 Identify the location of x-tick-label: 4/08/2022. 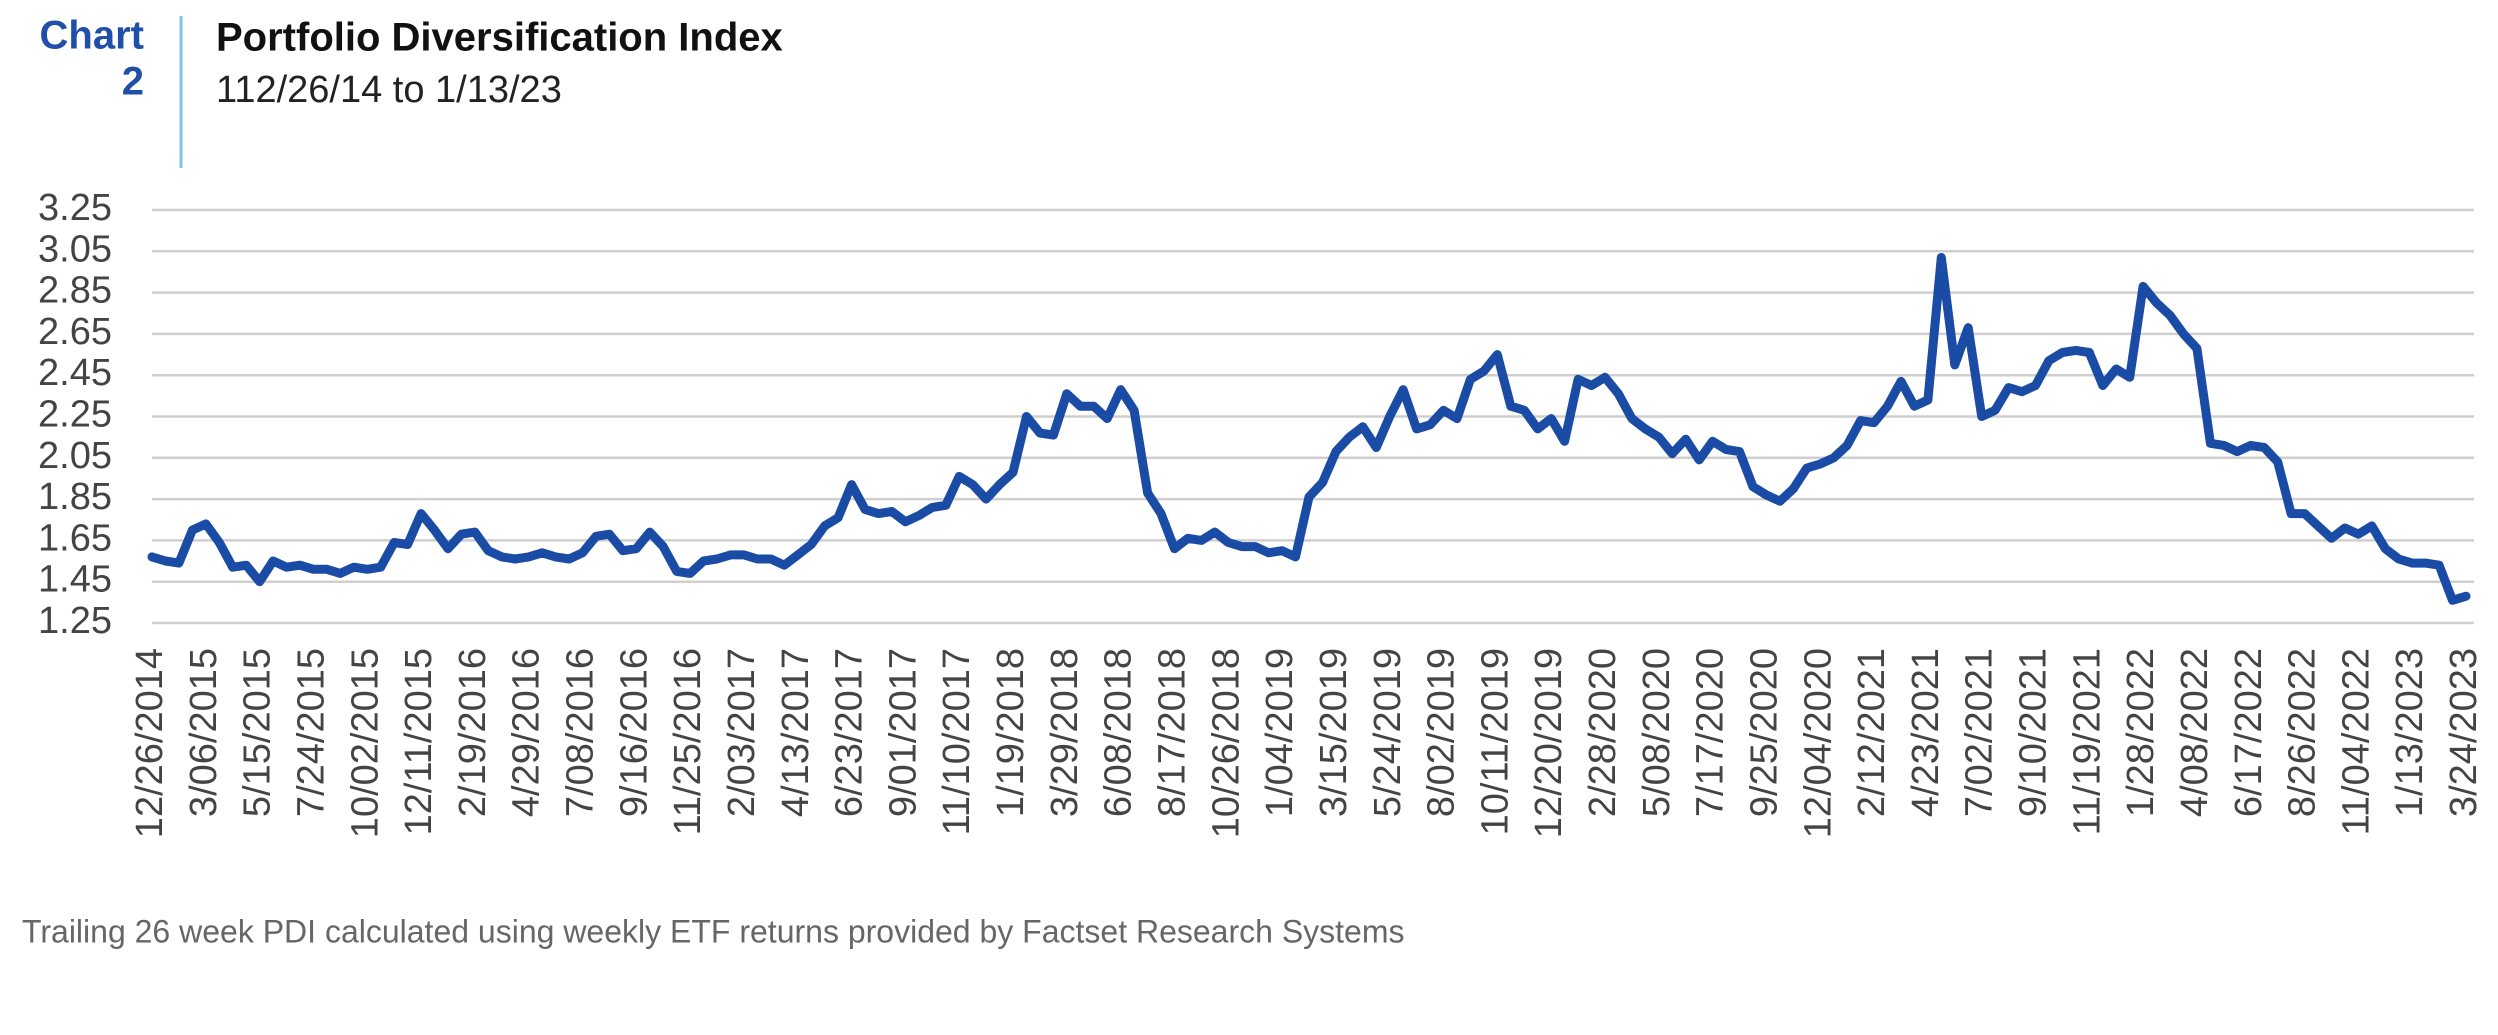
(2195, 732).